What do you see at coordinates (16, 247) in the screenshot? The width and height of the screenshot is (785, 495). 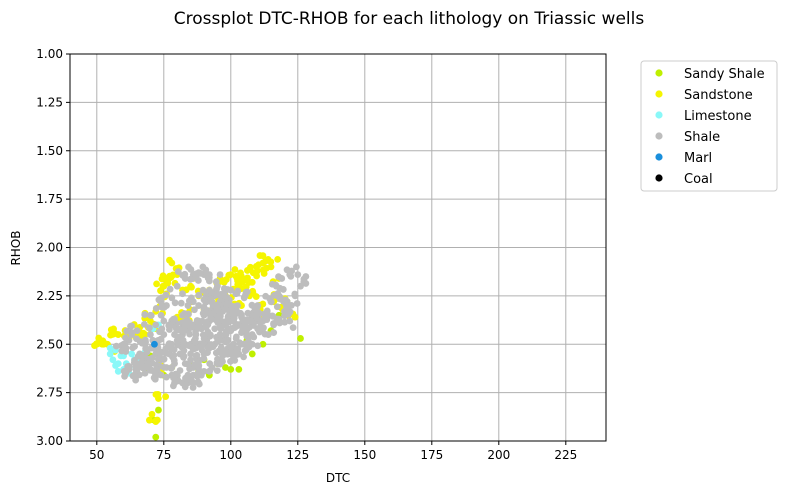 I see `y-axis-label: RHOB` at bounding box center [16, 247].